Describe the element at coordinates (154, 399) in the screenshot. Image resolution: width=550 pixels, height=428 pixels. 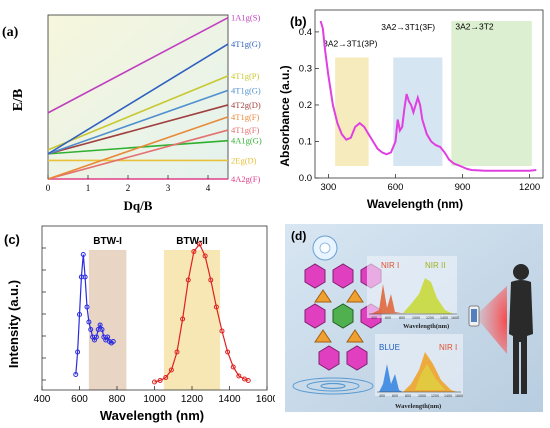
I see `x-tick-label-c-3: 1000` at that location.